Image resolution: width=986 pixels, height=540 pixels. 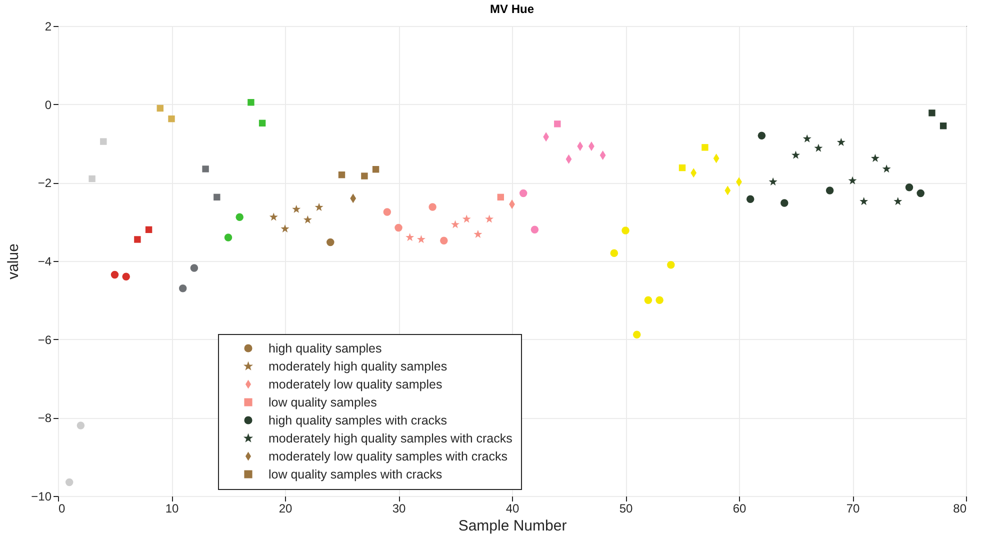 I want to click on legend-label: low quality samples with cracks, so click(x=355, y=474).